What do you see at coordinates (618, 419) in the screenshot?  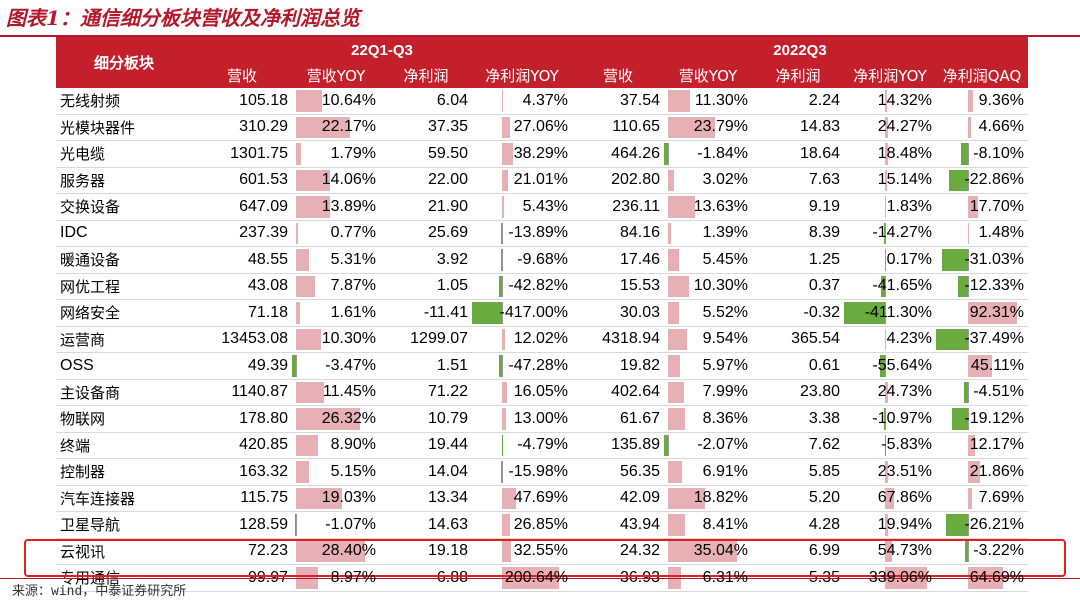 I see `cell-value: 61.67` at bounding box center [618, 419].